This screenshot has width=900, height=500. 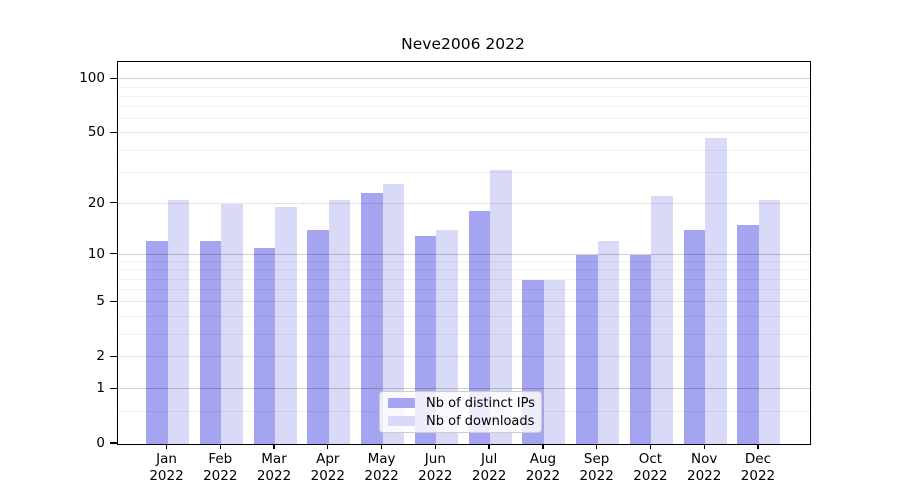 I want to click on x-tick-dec, so click(x=758, y=446).